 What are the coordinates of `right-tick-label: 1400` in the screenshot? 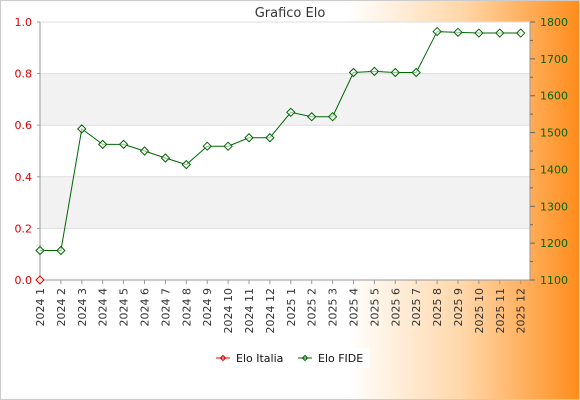 It's located at (554, 169).